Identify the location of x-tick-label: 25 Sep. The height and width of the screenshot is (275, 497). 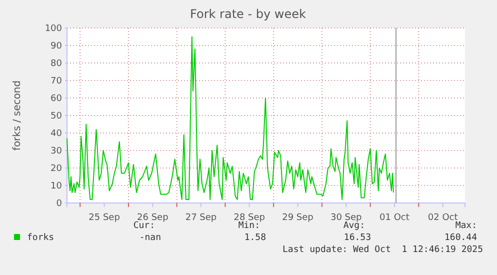
(104, 217).